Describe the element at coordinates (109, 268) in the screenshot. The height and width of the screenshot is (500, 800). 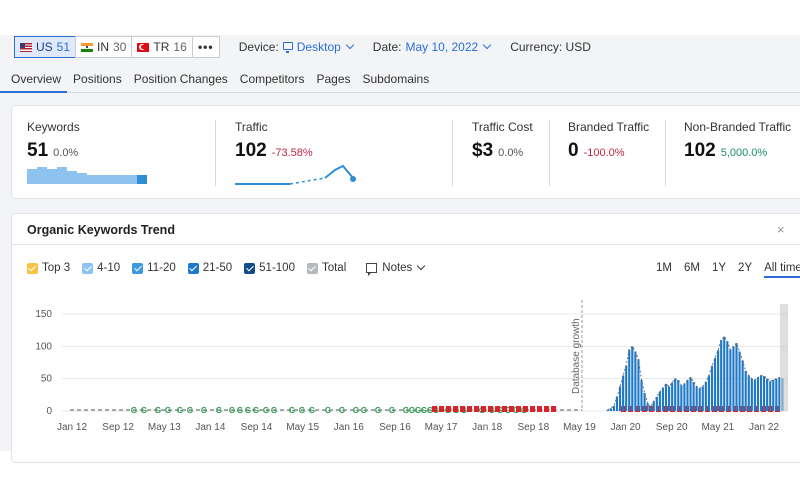
I see `legend-label: 4-10` at that location.